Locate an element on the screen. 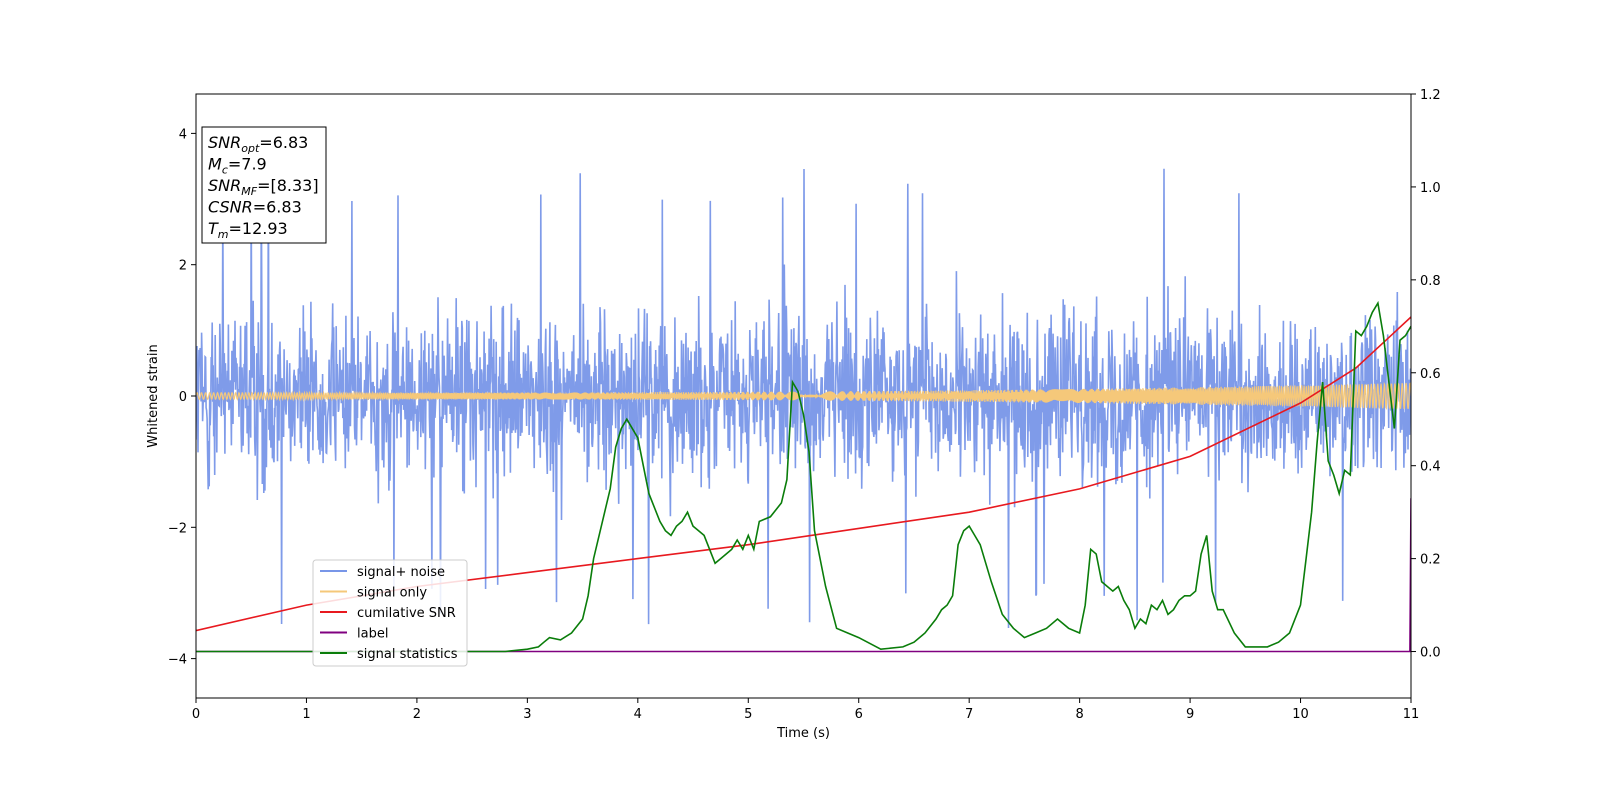 Image resolution: width=1600 pixels, height=800 pixels. y-right-tick-label: 1.2 is located at coordinates (1430, 95).